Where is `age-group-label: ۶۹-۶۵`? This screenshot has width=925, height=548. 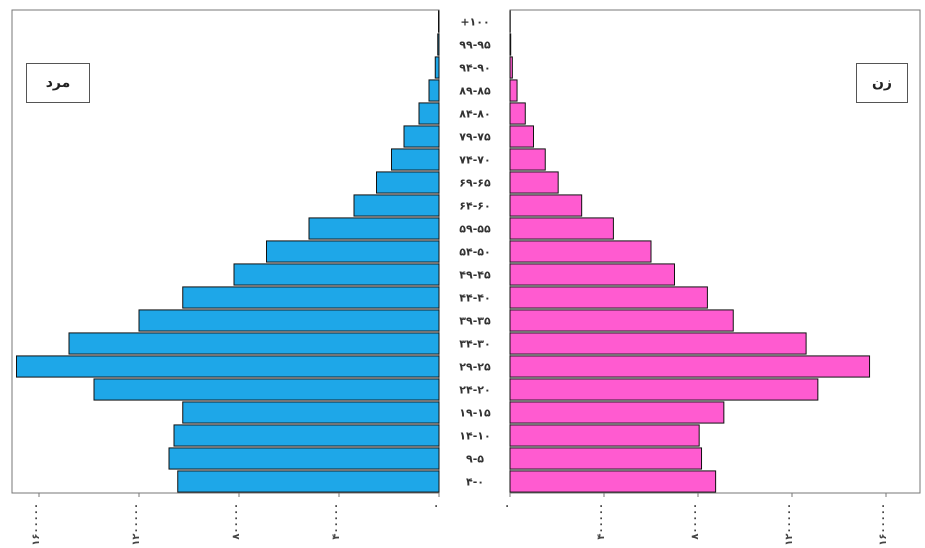 age-group-label: ۶۹-۶۵ is located at coordinates (475, 183).